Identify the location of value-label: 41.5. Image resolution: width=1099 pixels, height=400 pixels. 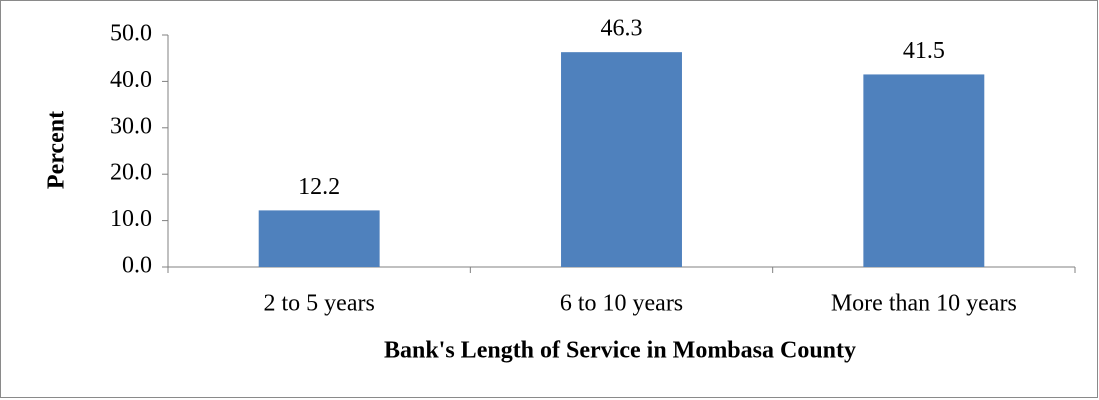
(924, 51).